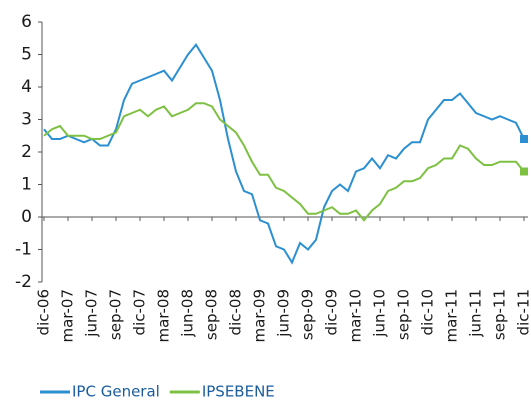 This screenshot has width=531, height=403. What do you see at coordinates (26, 55) in the screenshot?
I see `y-tick-label: 5` at bounding box center [26, 55].